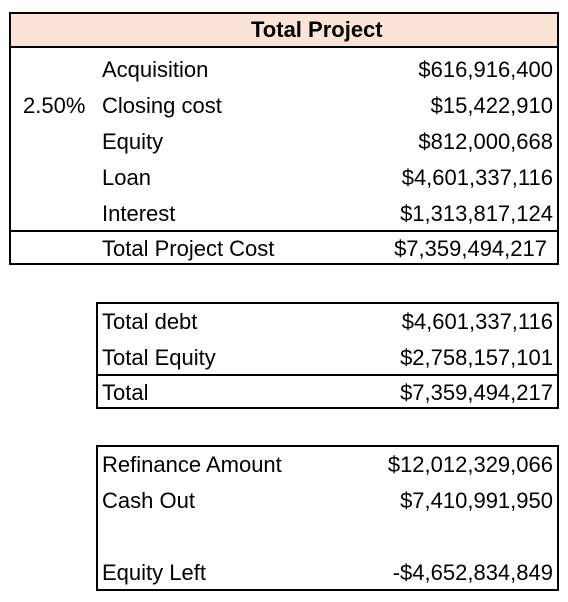 Image resolution: width=568 pixels, height=602 pixels. What do you see at coordinates (317, 29) in the screenshot?
I see `total-project-header-text: Total Project` at bounding box center [317, 29].